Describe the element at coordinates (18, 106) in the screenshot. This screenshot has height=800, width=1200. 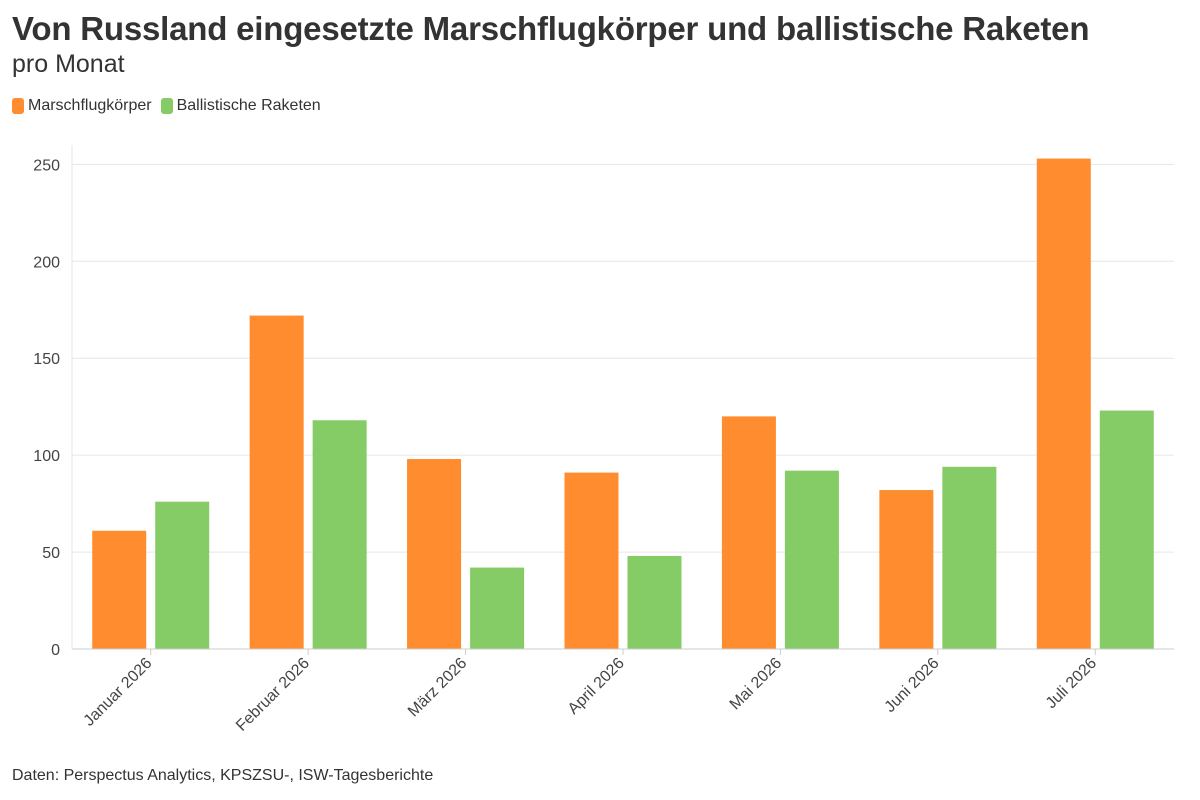
I see `legend-swatch-marschflugkoerper` at that location.